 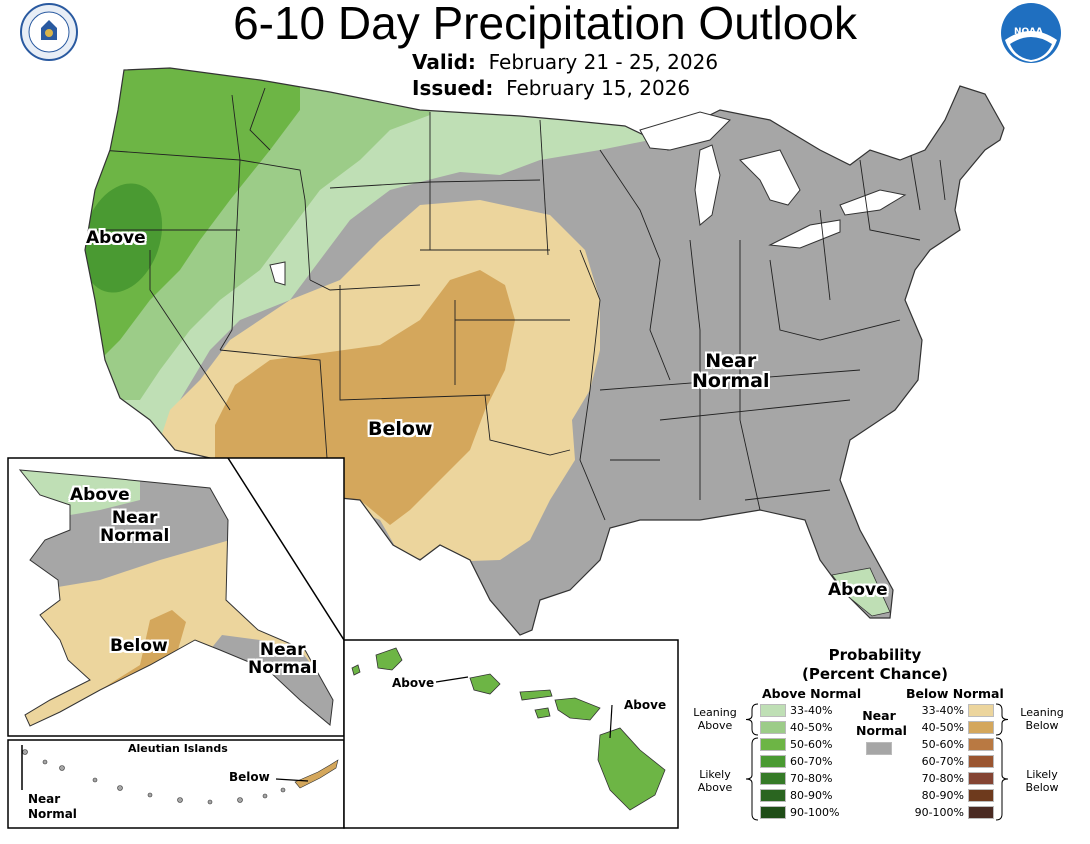 I want to click on legend-near-normal: Near Normal, so click(x=881, y=723).